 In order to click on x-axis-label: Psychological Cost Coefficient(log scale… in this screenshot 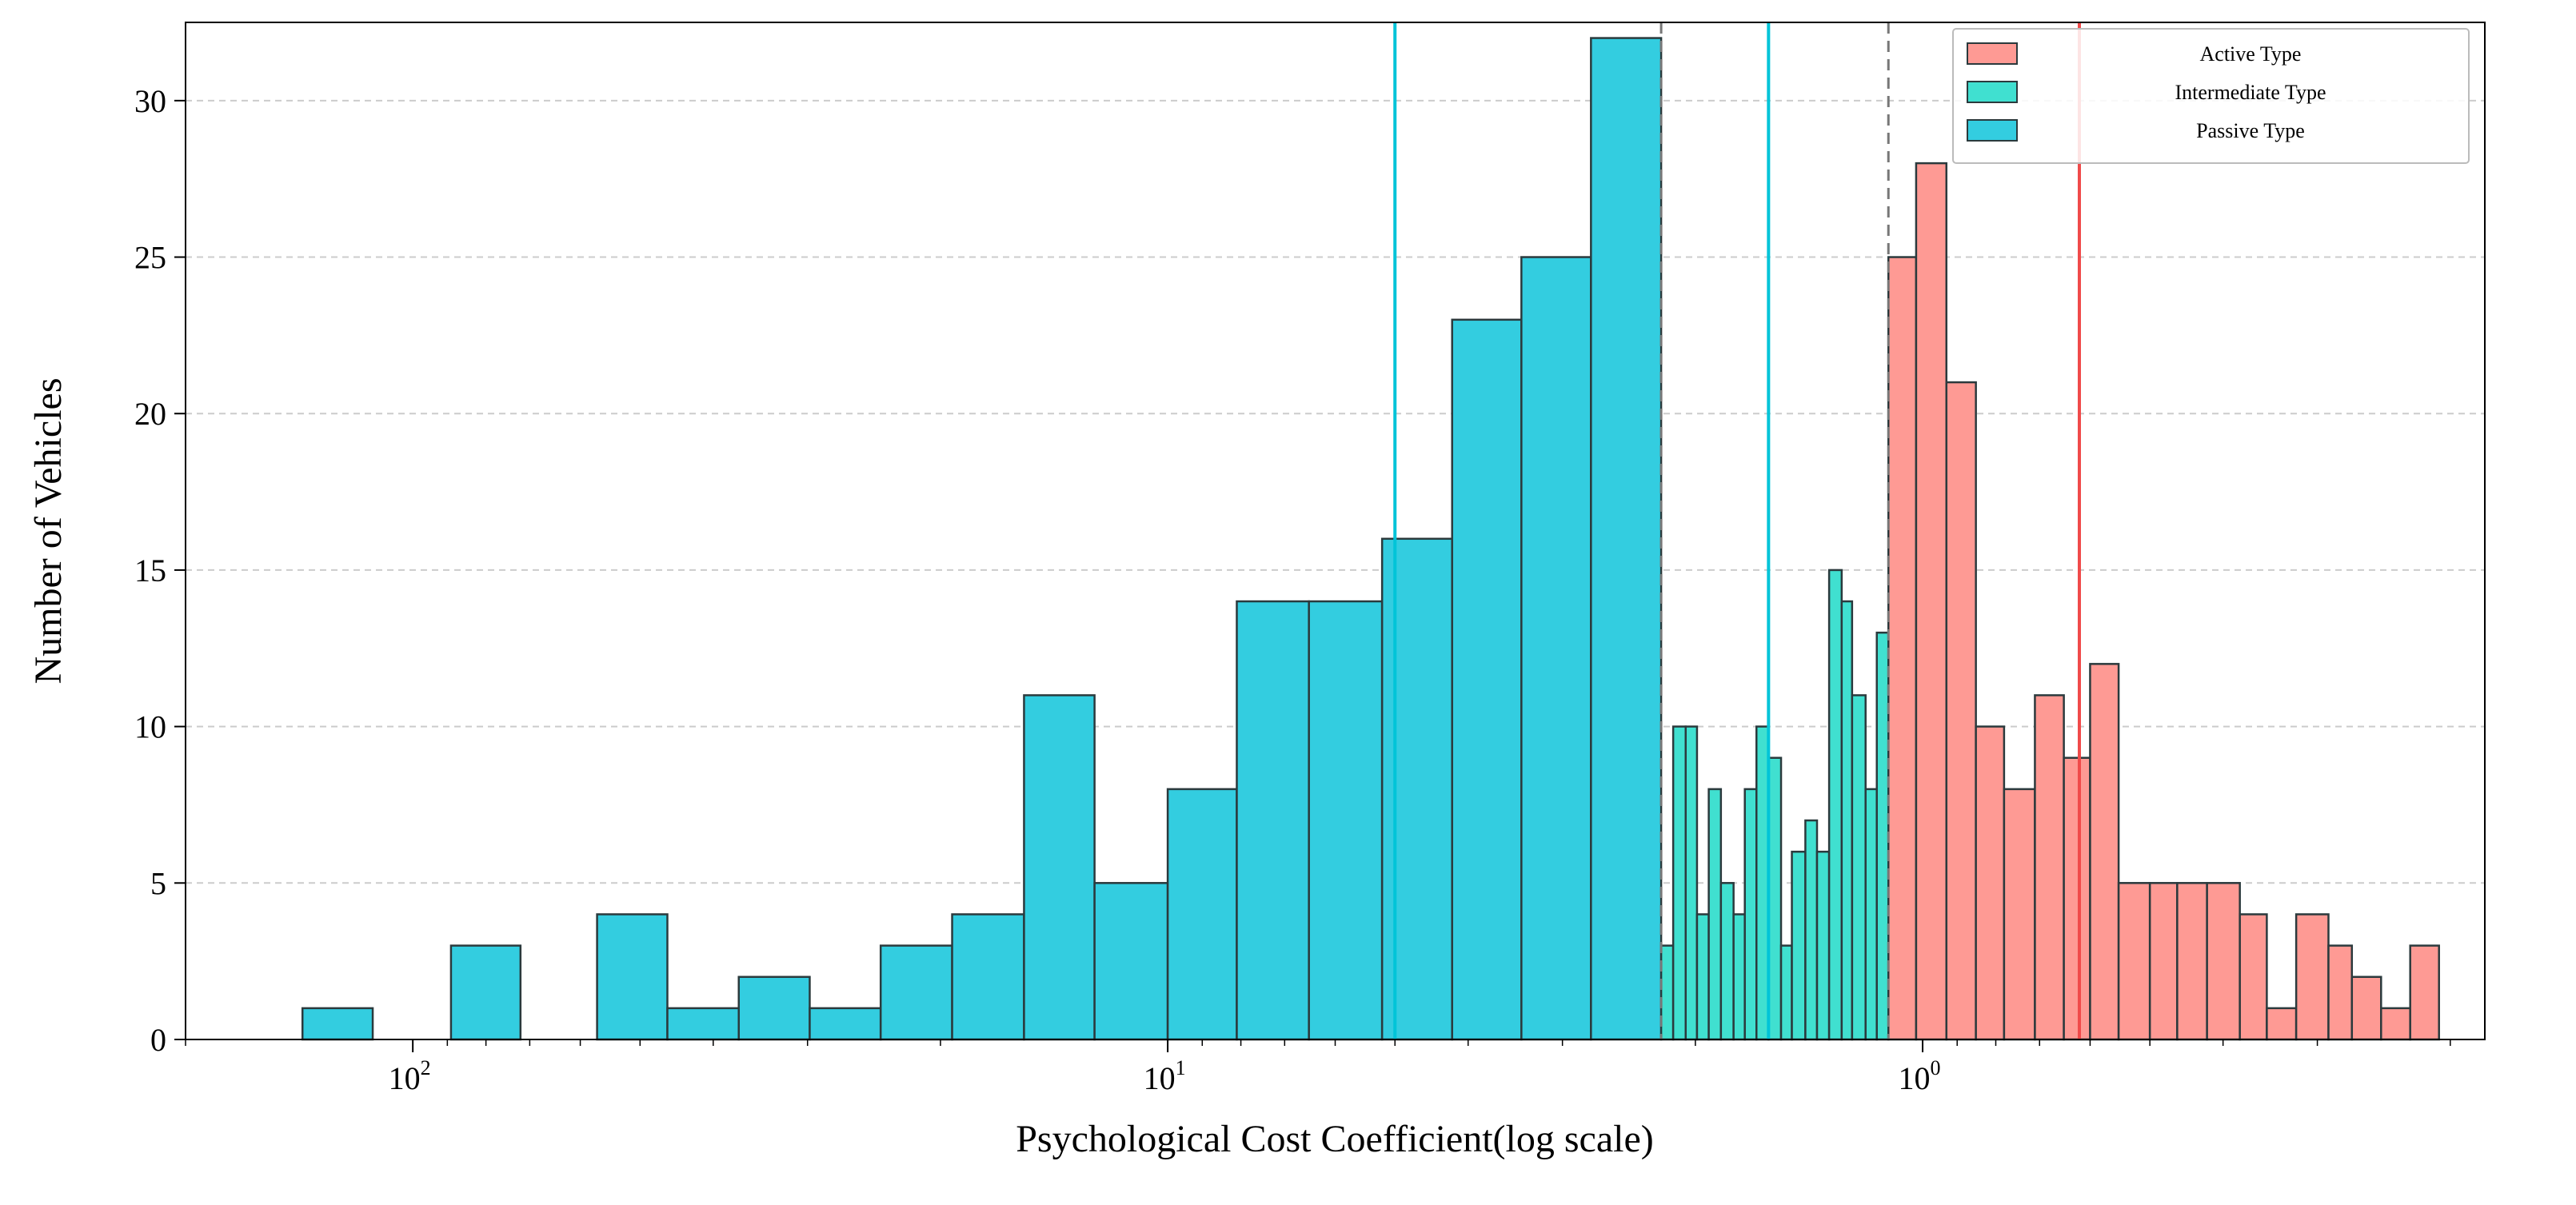, I will do `click(1335, 1139)`.